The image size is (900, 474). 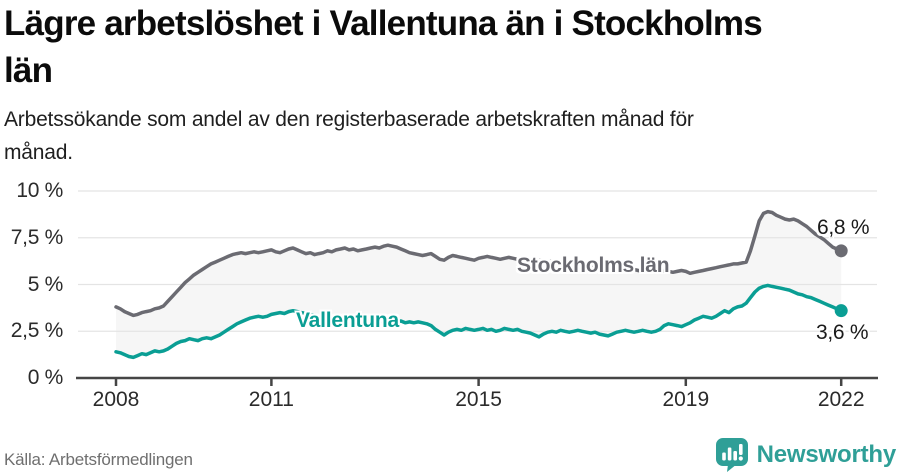 I want to click on x-axis-ticks, so click(x=478, y=382).